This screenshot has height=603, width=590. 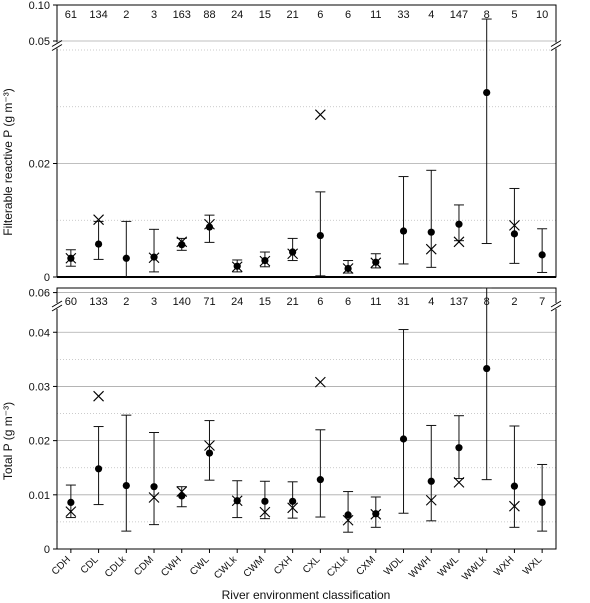 I want to click on x-tick-label-wxl: WXL, so click(x=532, y=565).